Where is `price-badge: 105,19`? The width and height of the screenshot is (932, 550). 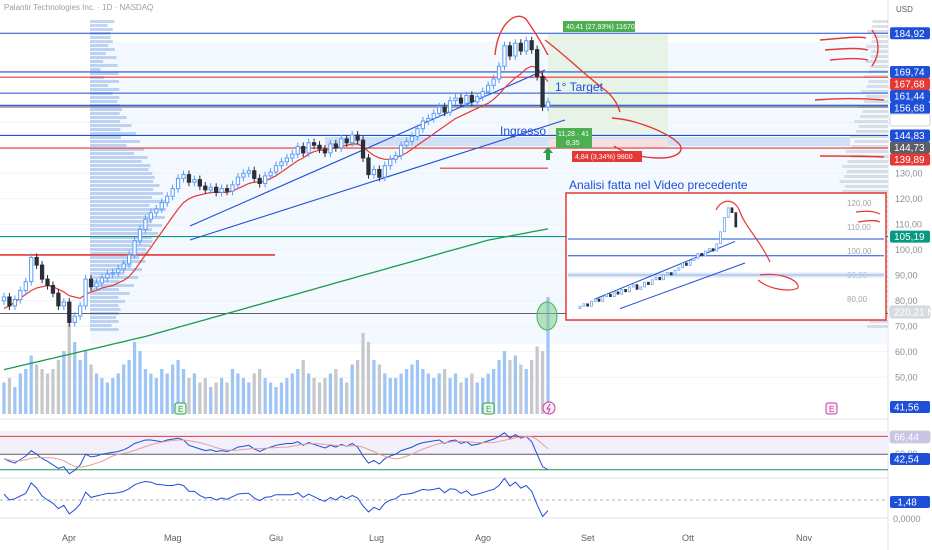
price-badge: 105,19 is located at coordinates (910, 237).